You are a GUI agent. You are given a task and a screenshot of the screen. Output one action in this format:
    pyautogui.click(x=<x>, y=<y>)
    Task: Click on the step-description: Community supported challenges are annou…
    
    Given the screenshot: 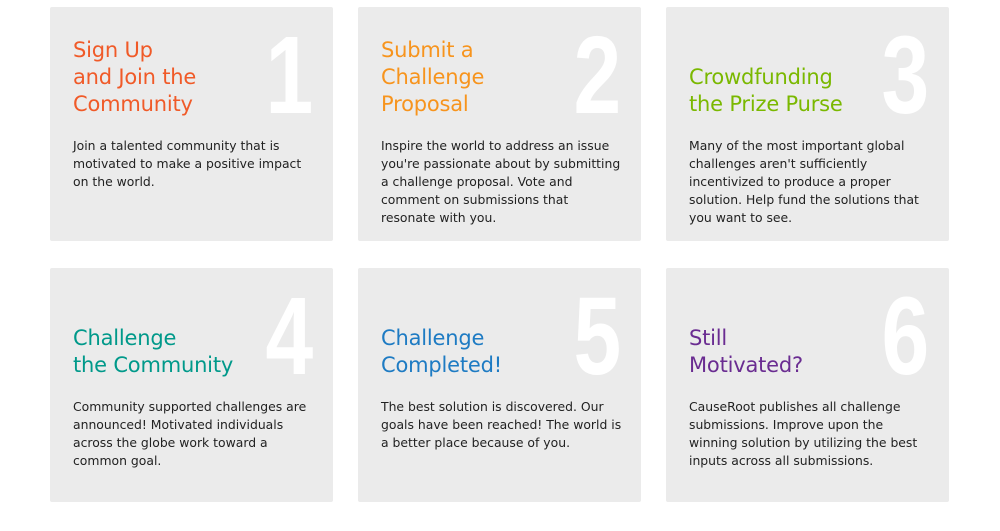 What is the action you would take?
    pyautogui.click(x=190, y=433)
    